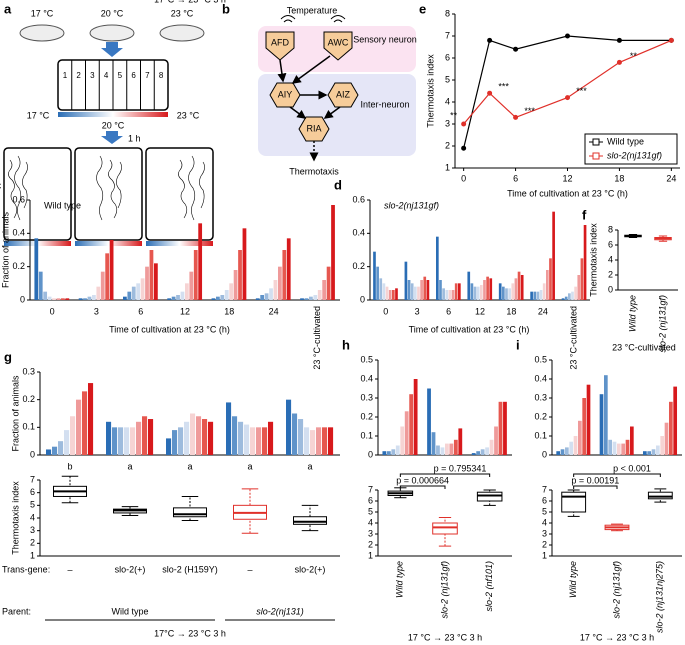 The width and height of the screenshot is (685, 645). I want to click on panel-label: b, so click(226, 8).